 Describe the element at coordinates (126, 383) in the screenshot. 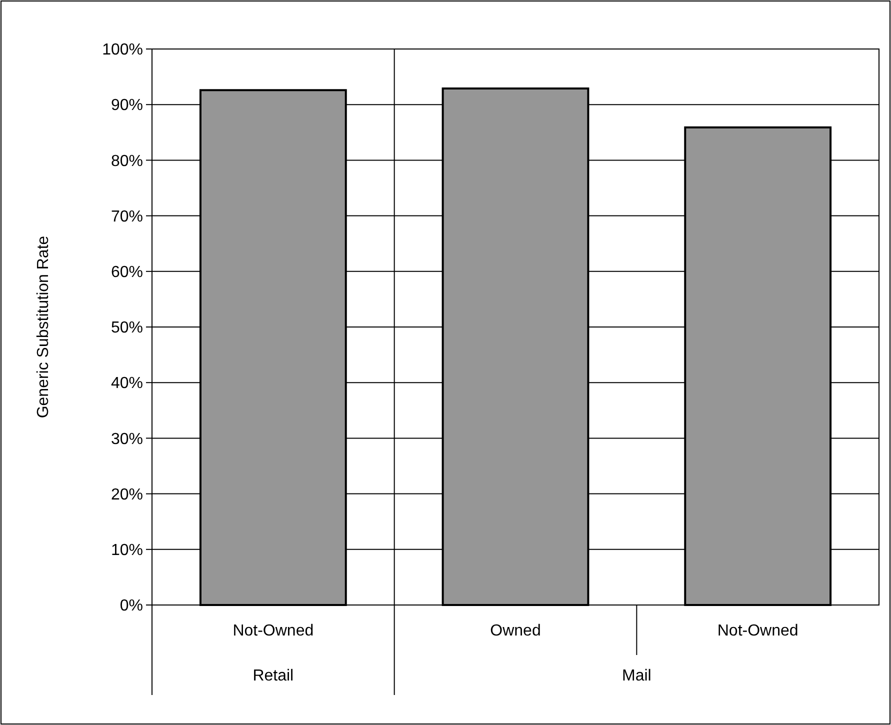

I see `y-tick-label: 40%` at that location.